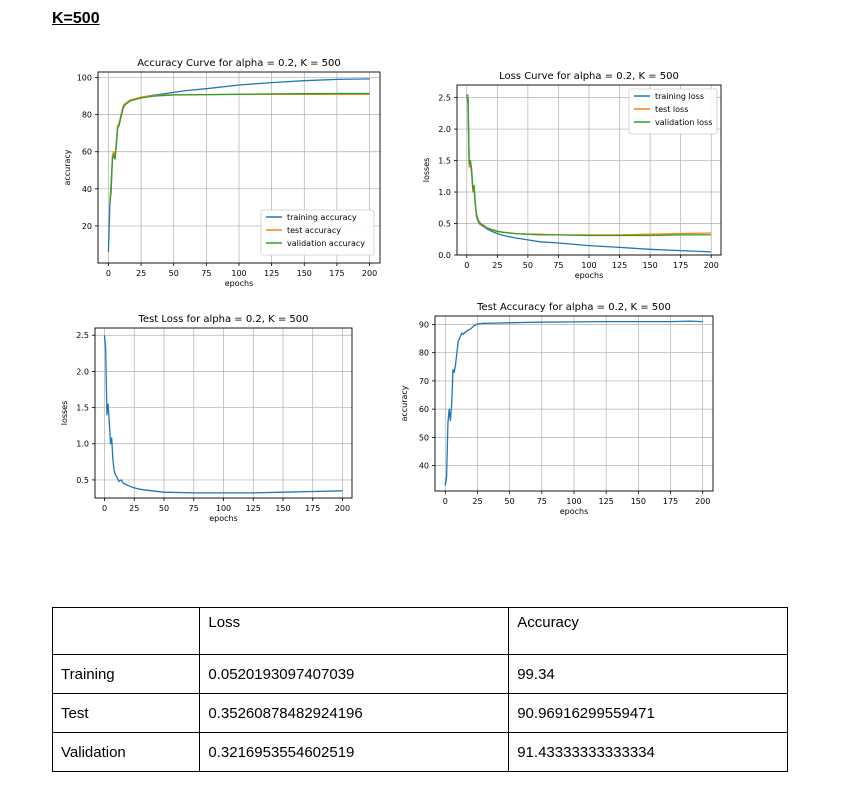 The image size is (844, 789). I want to click on accuracy-cell: 99.34, so click(648, 674).